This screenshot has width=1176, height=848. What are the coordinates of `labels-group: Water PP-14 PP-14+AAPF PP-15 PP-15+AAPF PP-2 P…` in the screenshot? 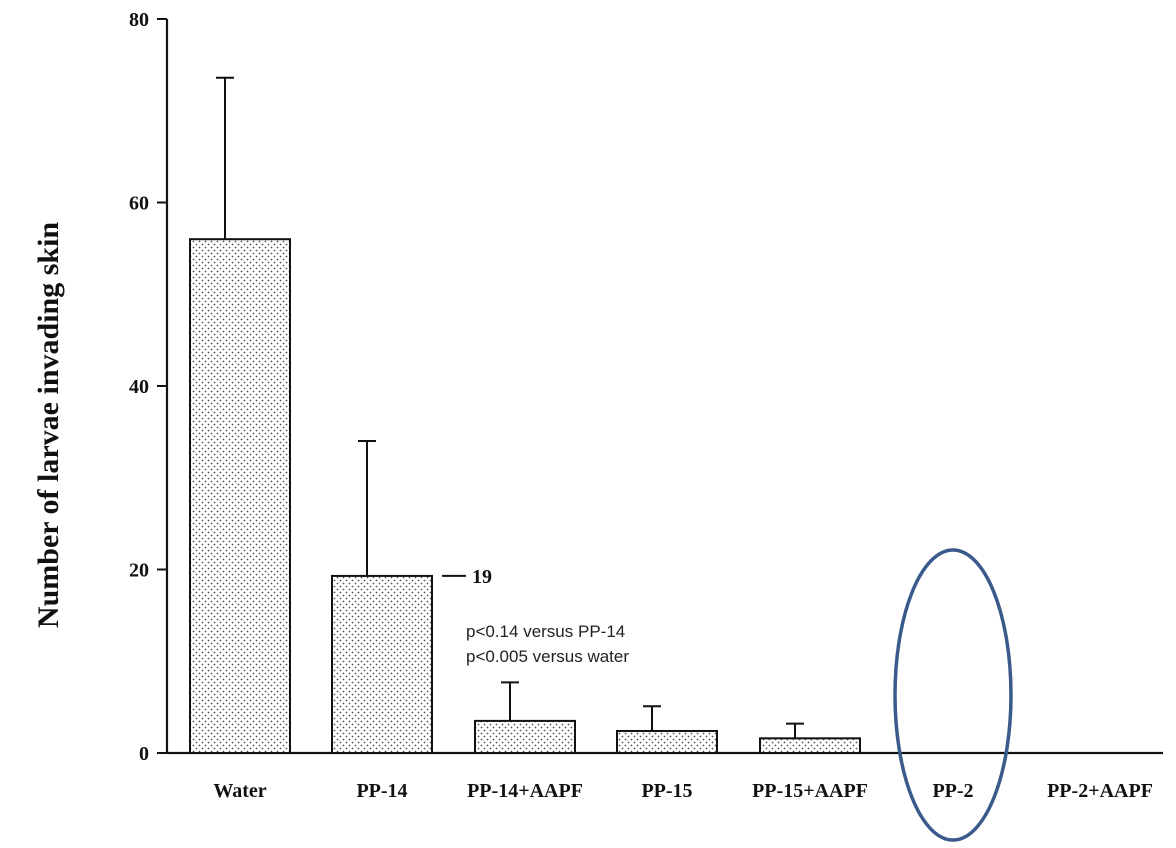 It's located at (683, 791).